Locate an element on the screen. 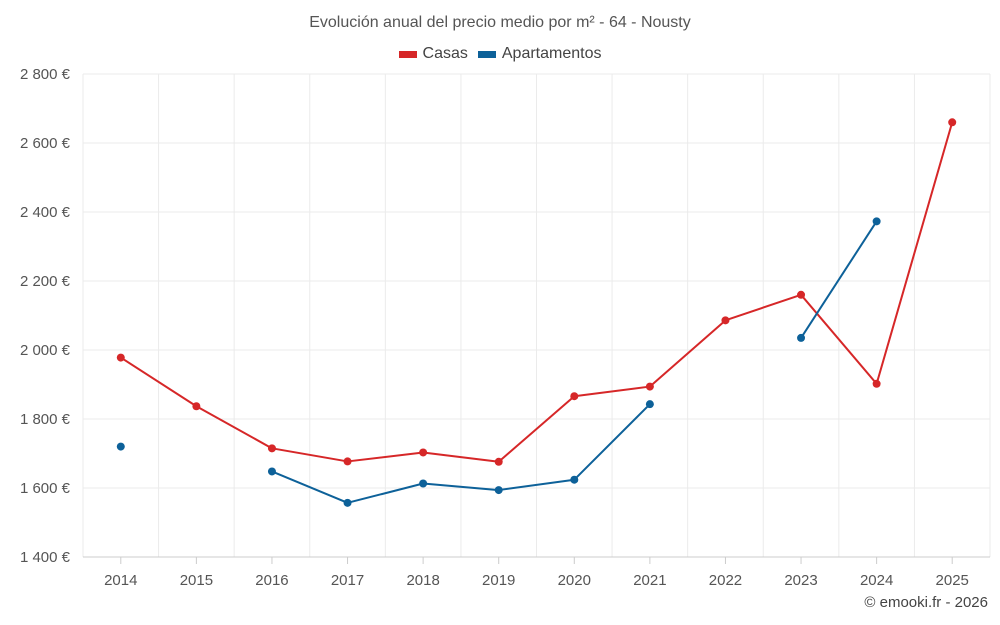  credit-text: © emooki.fr - 2026 is located at coordinates (926, 602).